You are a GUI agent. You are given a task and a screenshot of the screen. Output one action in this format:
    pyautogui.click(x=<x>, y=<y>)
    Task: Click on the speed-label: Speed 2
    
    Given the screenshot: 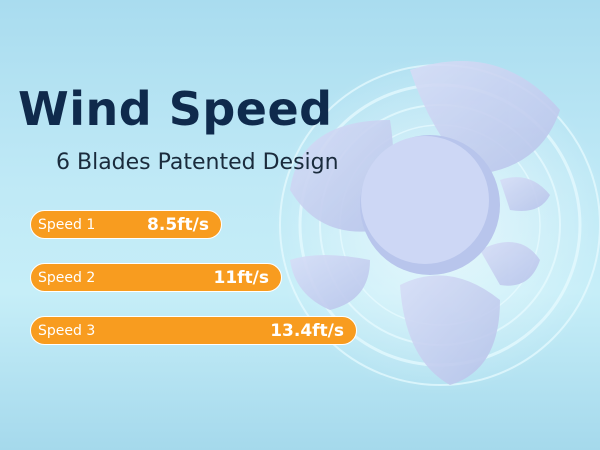 What is the action you would take?
    pyautogui.click(x=67, y=277)
    